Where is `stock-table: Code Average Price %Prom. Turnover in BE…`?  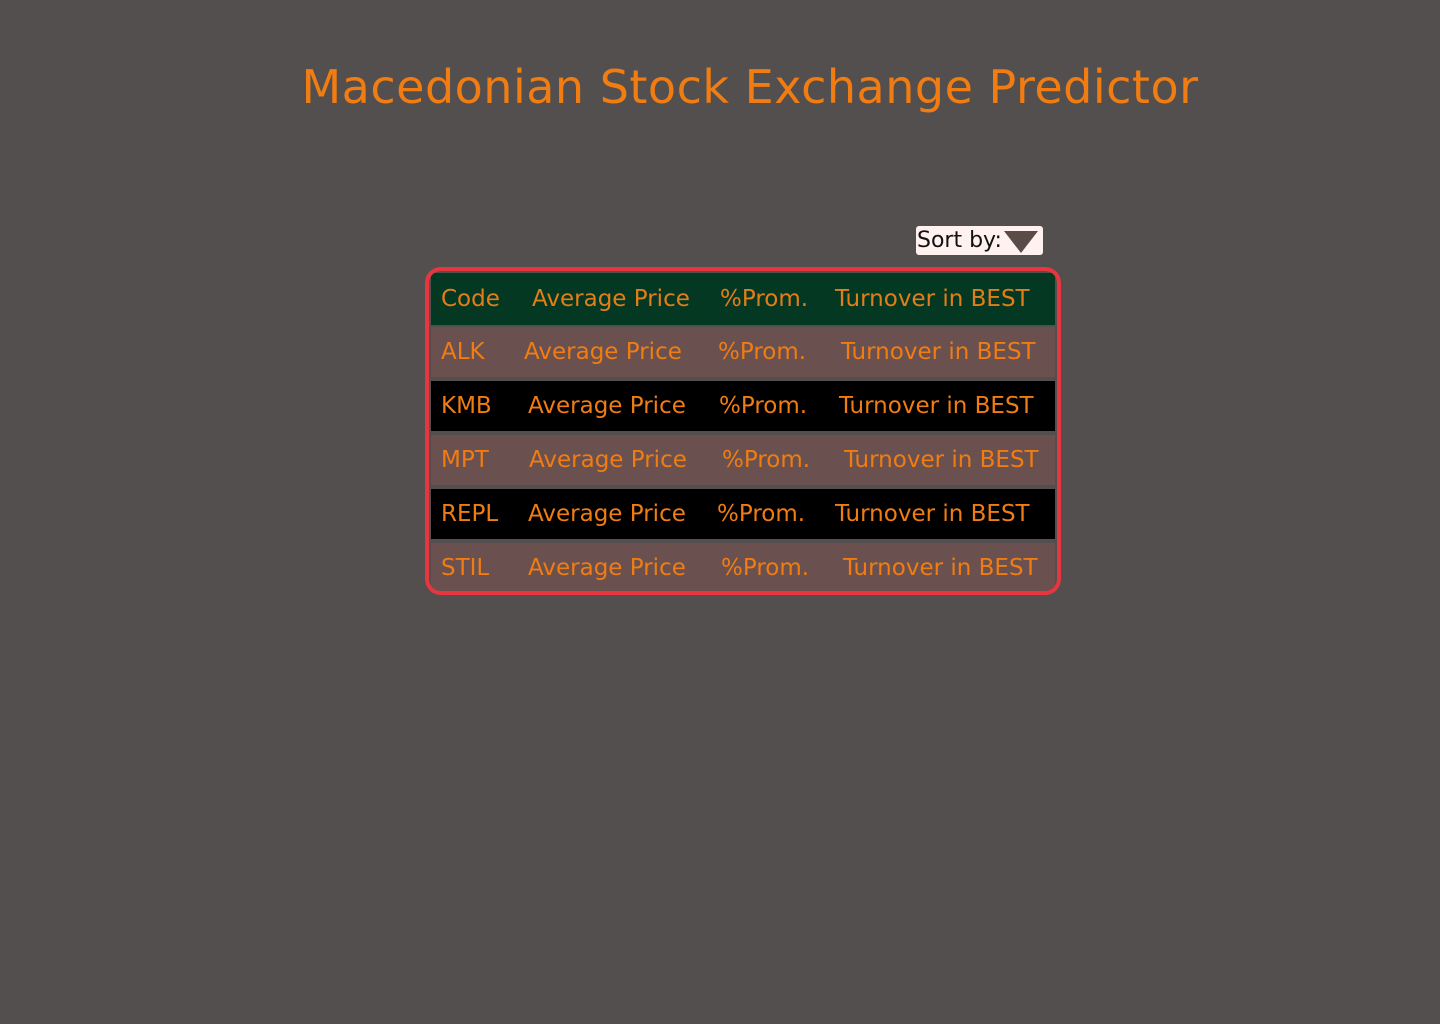 stock-table: Code Average Price %Prom. Turnover in BE… is located at coordinates (743, 431).